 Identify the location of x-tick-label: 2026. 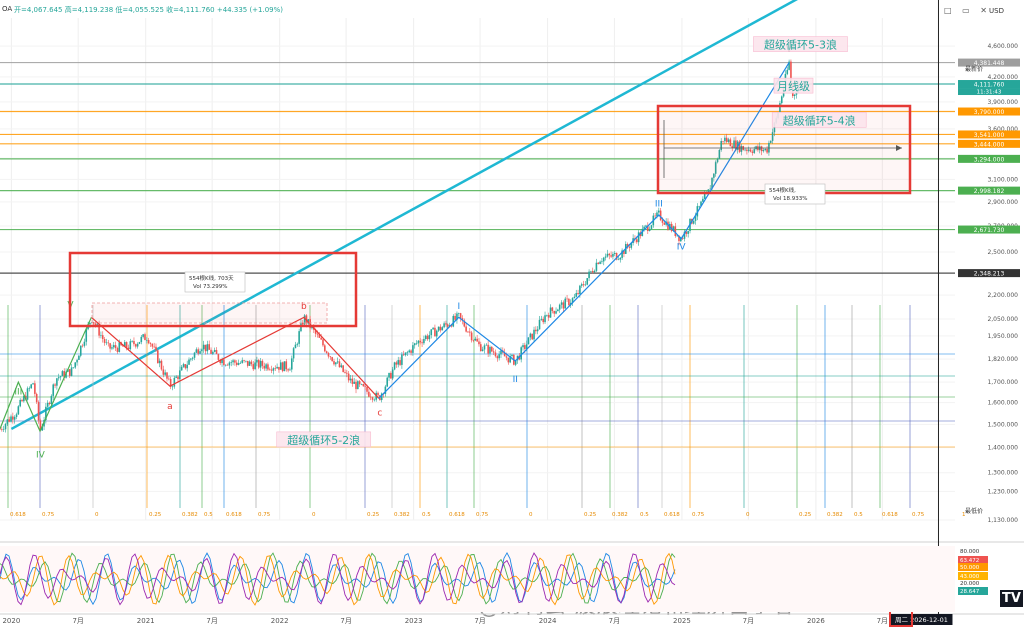
(816, 621).